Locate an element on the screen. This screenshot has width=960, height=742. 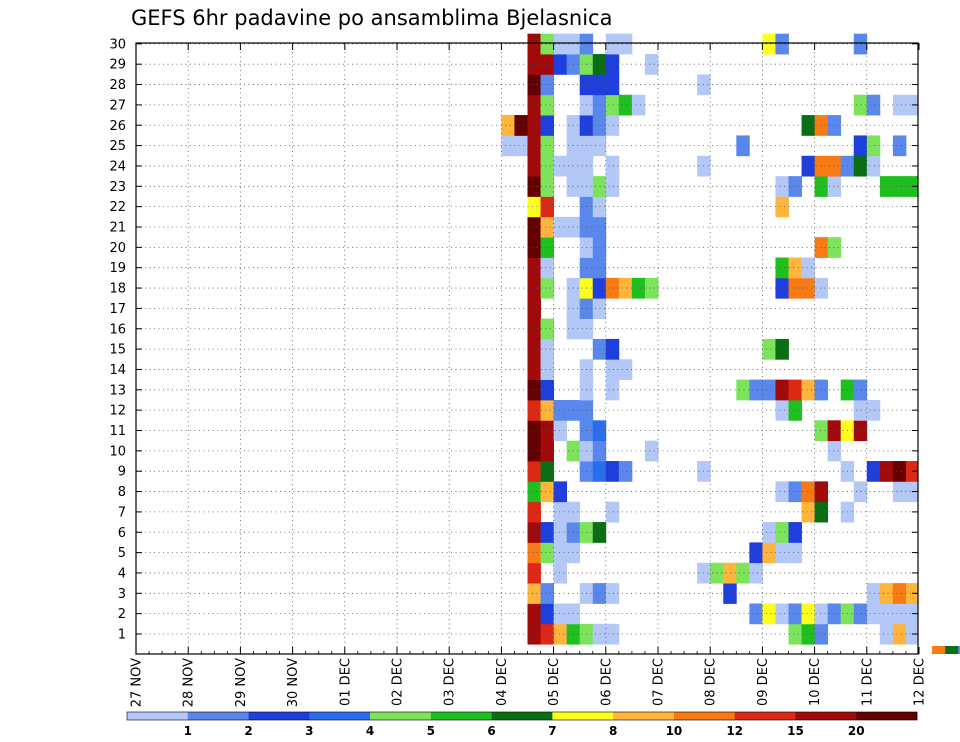
y-tick-label: 25 is located at coordinates (117, 146).